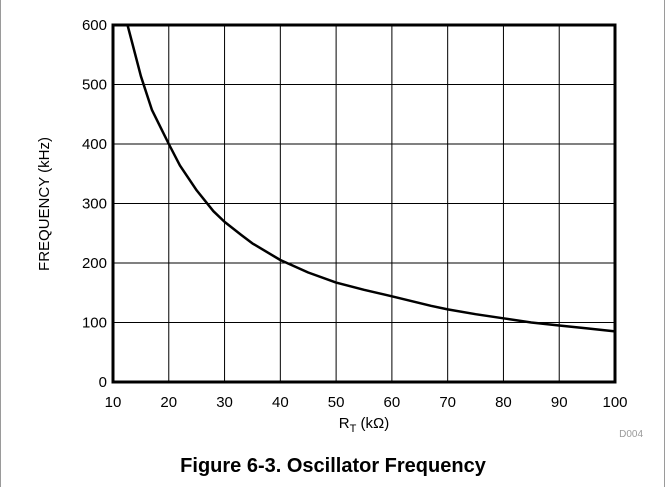  I want to click on x-tick-label: 80, so click(503, 402).